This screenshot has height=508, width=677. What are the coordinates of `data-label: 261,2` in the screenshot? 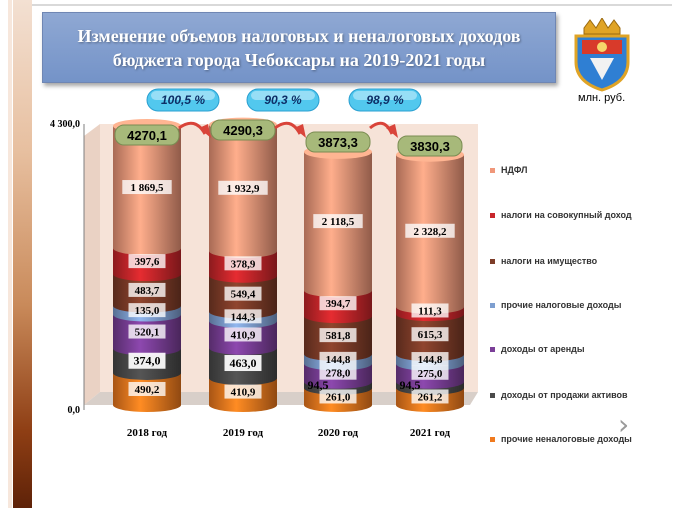 It's located at (430, 397).